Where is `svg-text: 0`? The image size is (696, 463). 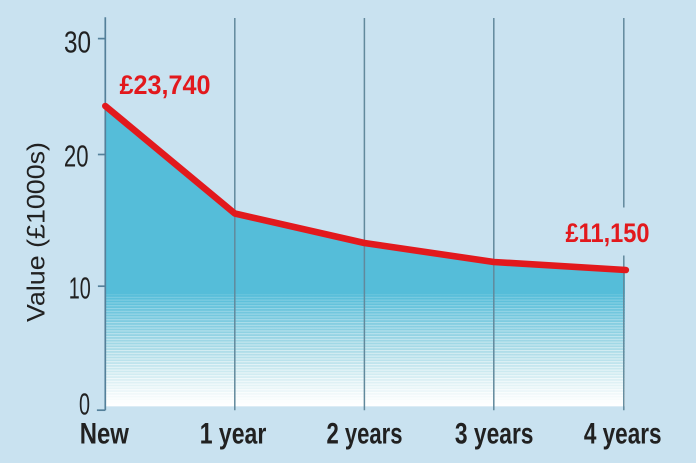 svg-text: 0 is located at coordinates (84, 404).